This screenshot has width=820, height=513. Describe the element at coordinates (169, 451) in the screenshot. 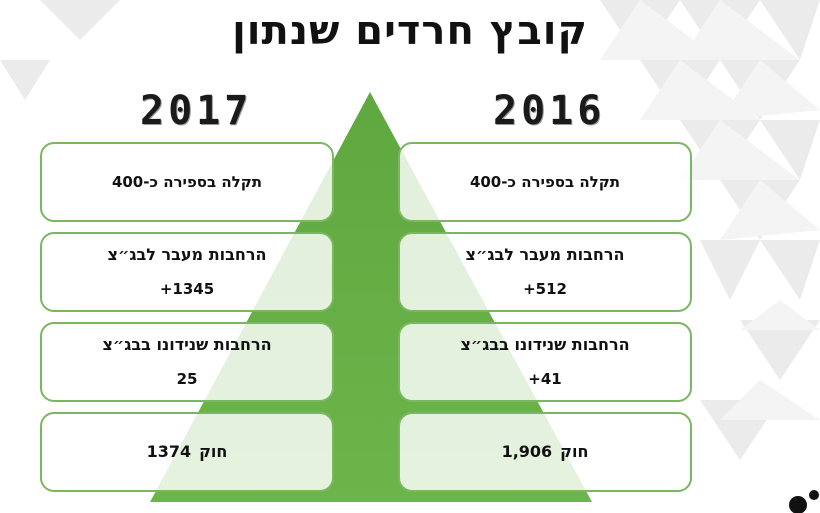

I see `stat-value: 1374` at that location.